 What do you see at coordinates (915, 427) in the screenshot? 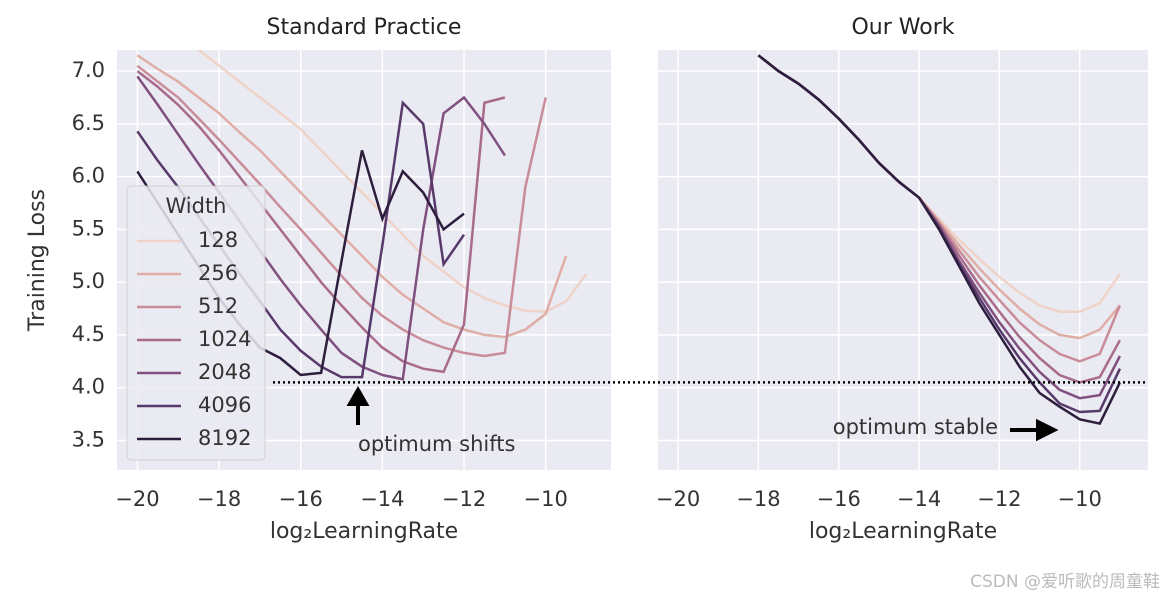
I see `annotation: optimum stable` at bounding box center [915, 427].